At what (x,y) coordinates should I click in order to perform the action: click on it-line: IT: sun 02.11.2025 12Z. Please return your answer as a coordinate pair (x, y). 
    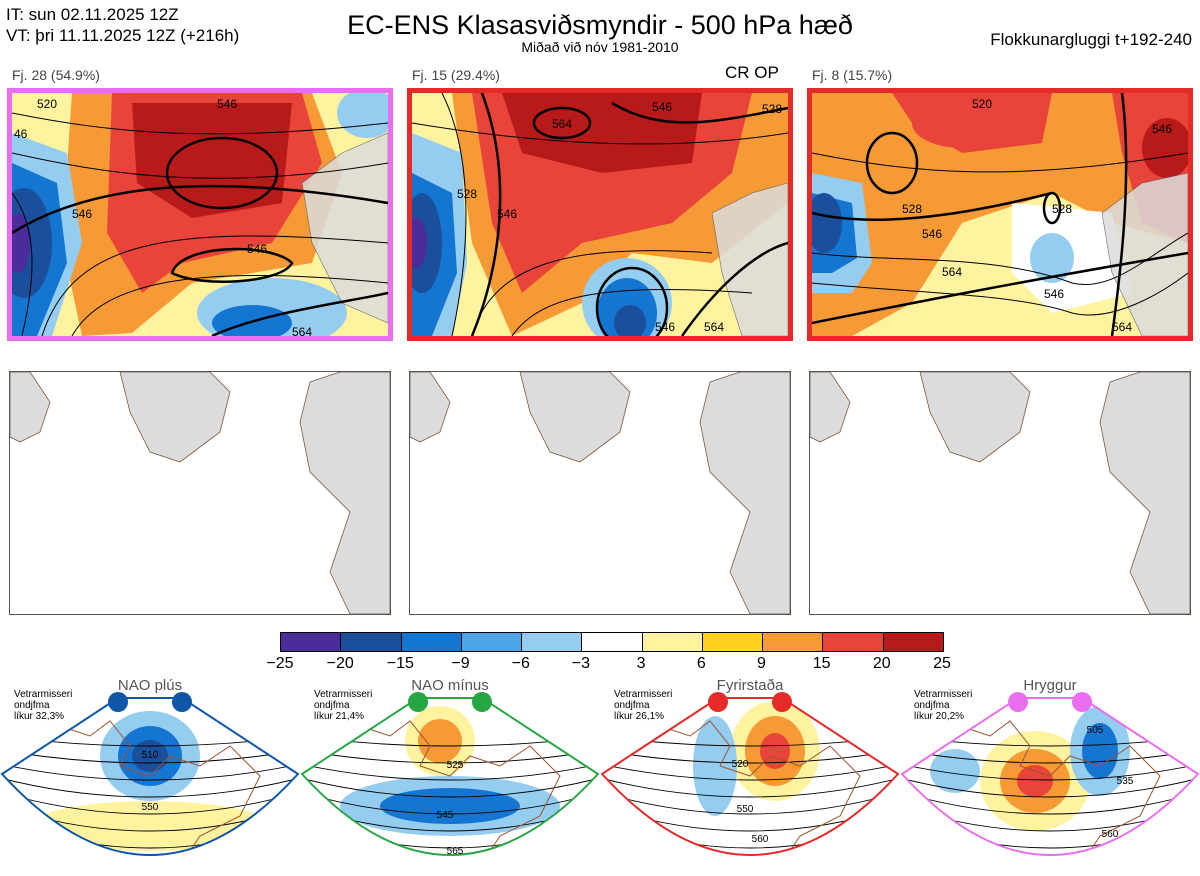
    Looking at the image, I should click on (92, 14).